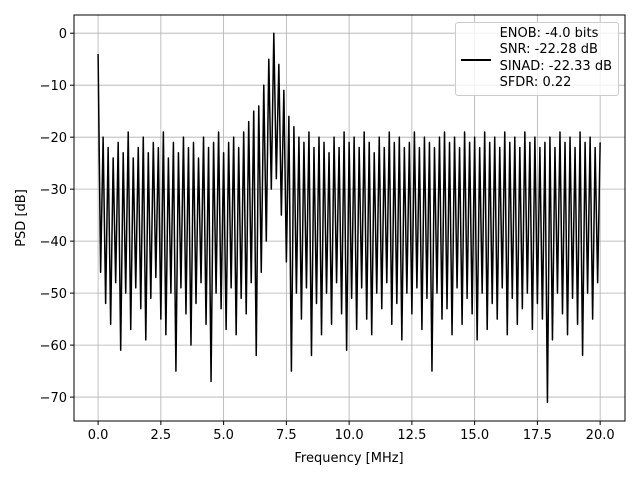 This screenshot has width=640, height=480. I want to click on y-axis-label: PSD [dB], so click(21, 218).